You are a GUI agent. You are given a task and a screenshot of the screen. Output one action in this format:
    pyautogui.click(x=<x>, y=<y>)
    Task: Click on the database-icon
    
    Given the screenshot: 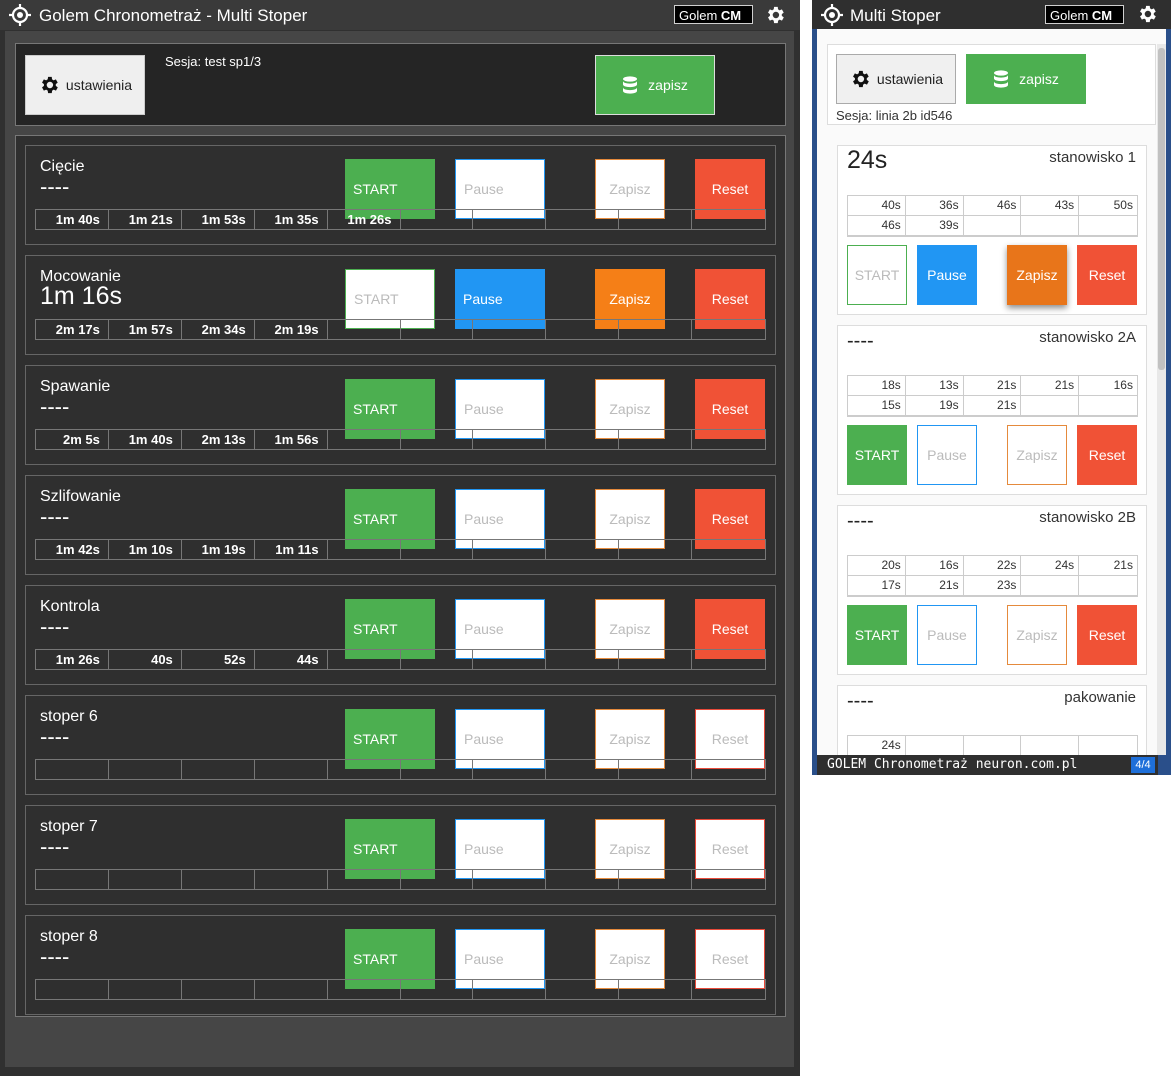 What is the action you would take?
    pyautogui.click(x=630, y=85)
    